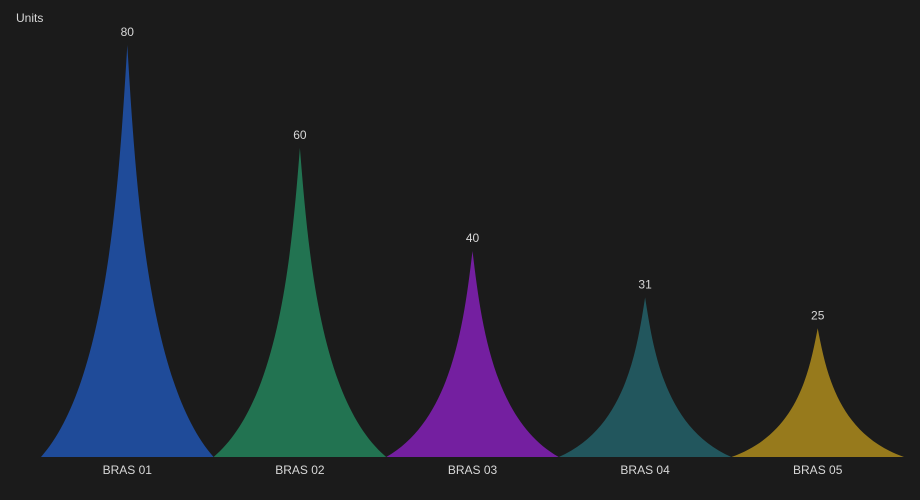 This screenshot has width=920, height=500. What do you see at coordinates (473, 470) in the screenshot?
I see `category-label-3: BRAS 03` at bounding box center [473, 470].